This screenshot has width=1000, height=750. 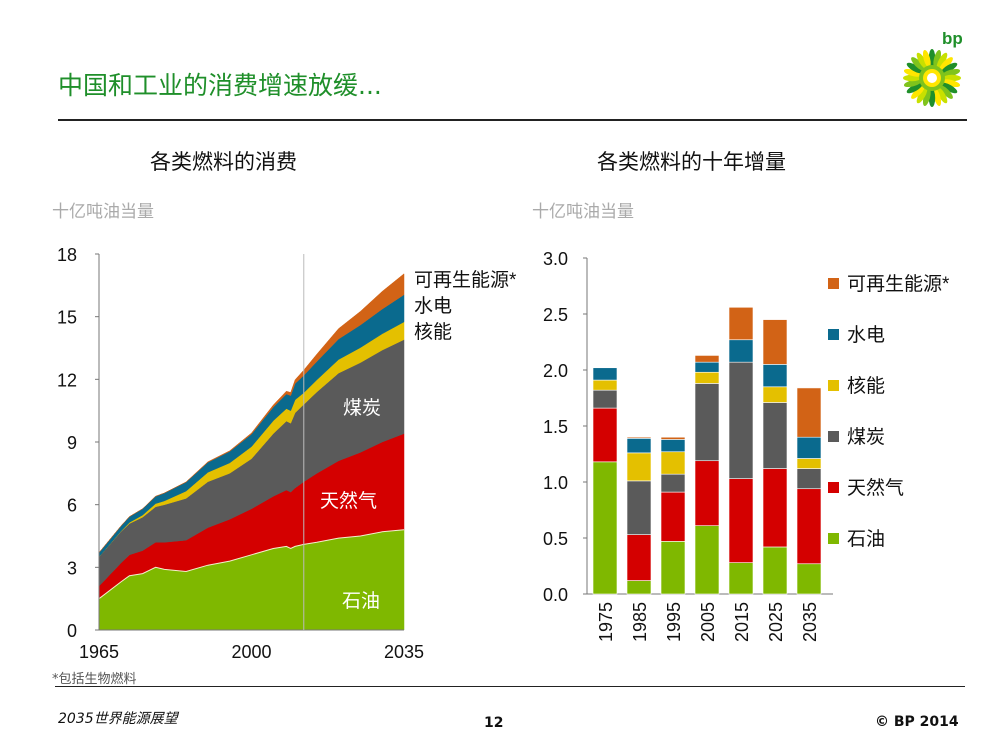 I want to click on legend-label-gas: 天然气, so click(x=875, y=488).